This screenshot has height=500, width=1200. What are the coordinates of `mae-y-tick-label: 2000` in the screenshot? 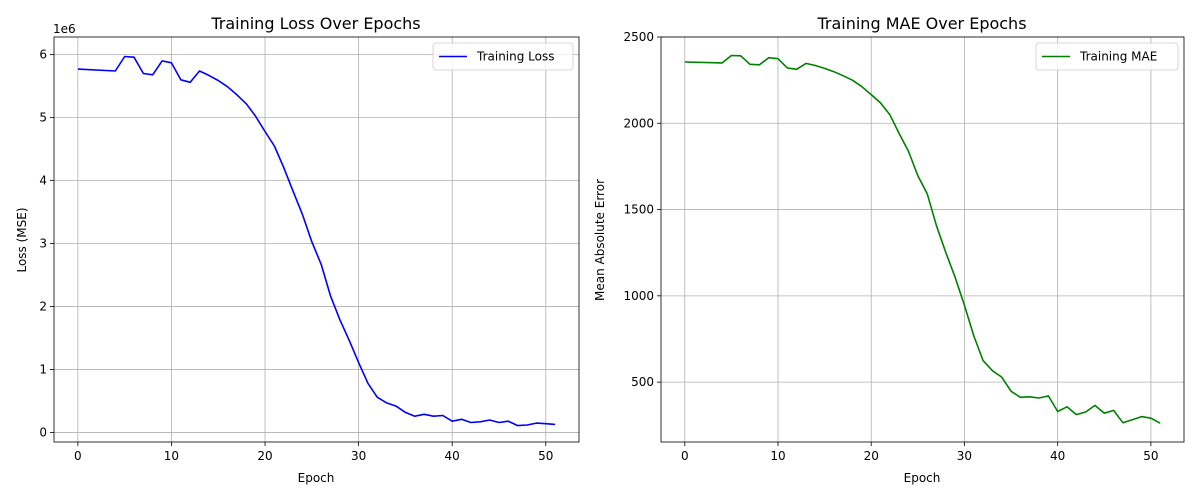 It's located at (638, 123).